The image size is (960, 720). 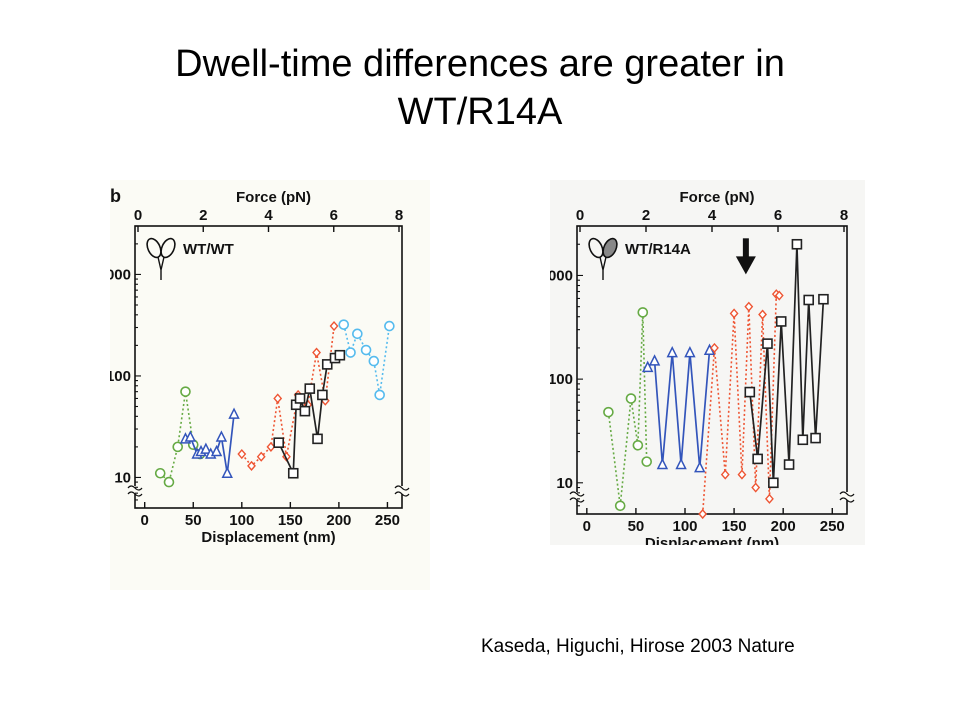 I want to click on legend-label: WT/R14A, so click(x=658, y=249).